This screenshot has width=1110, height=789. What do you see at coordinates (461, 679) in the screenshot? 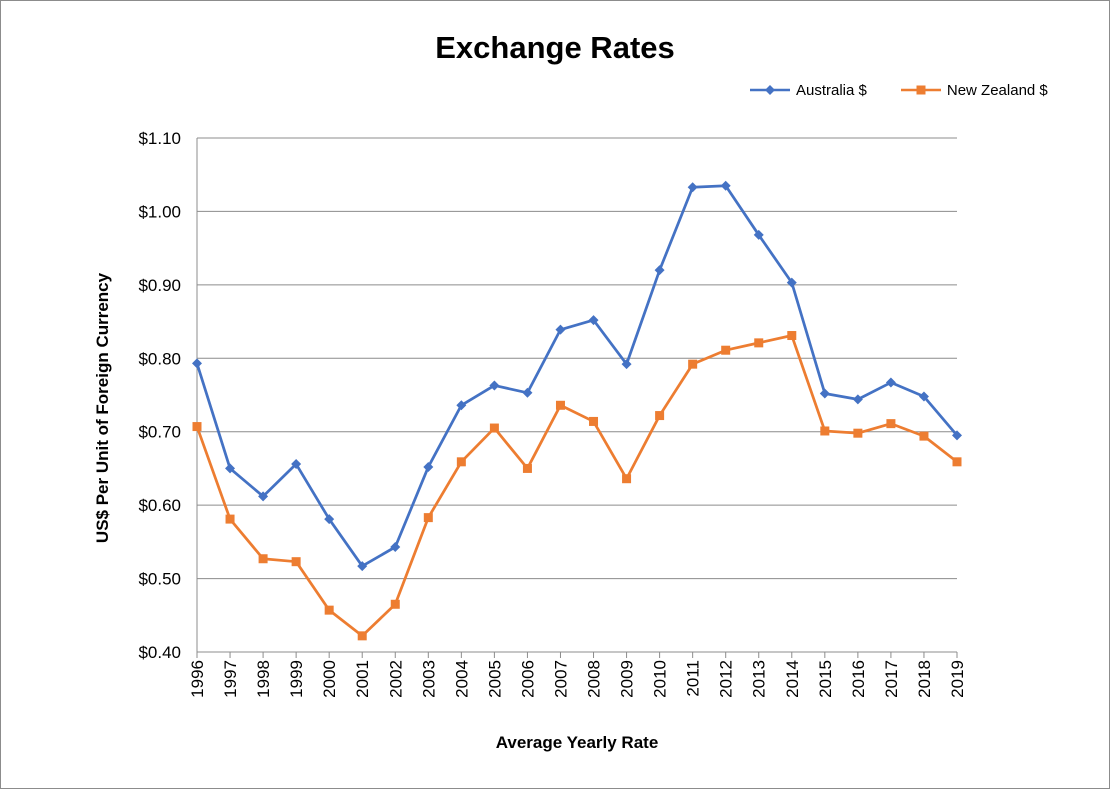
I see `x-tick-label: 2004` at bounding box center [461, 679].